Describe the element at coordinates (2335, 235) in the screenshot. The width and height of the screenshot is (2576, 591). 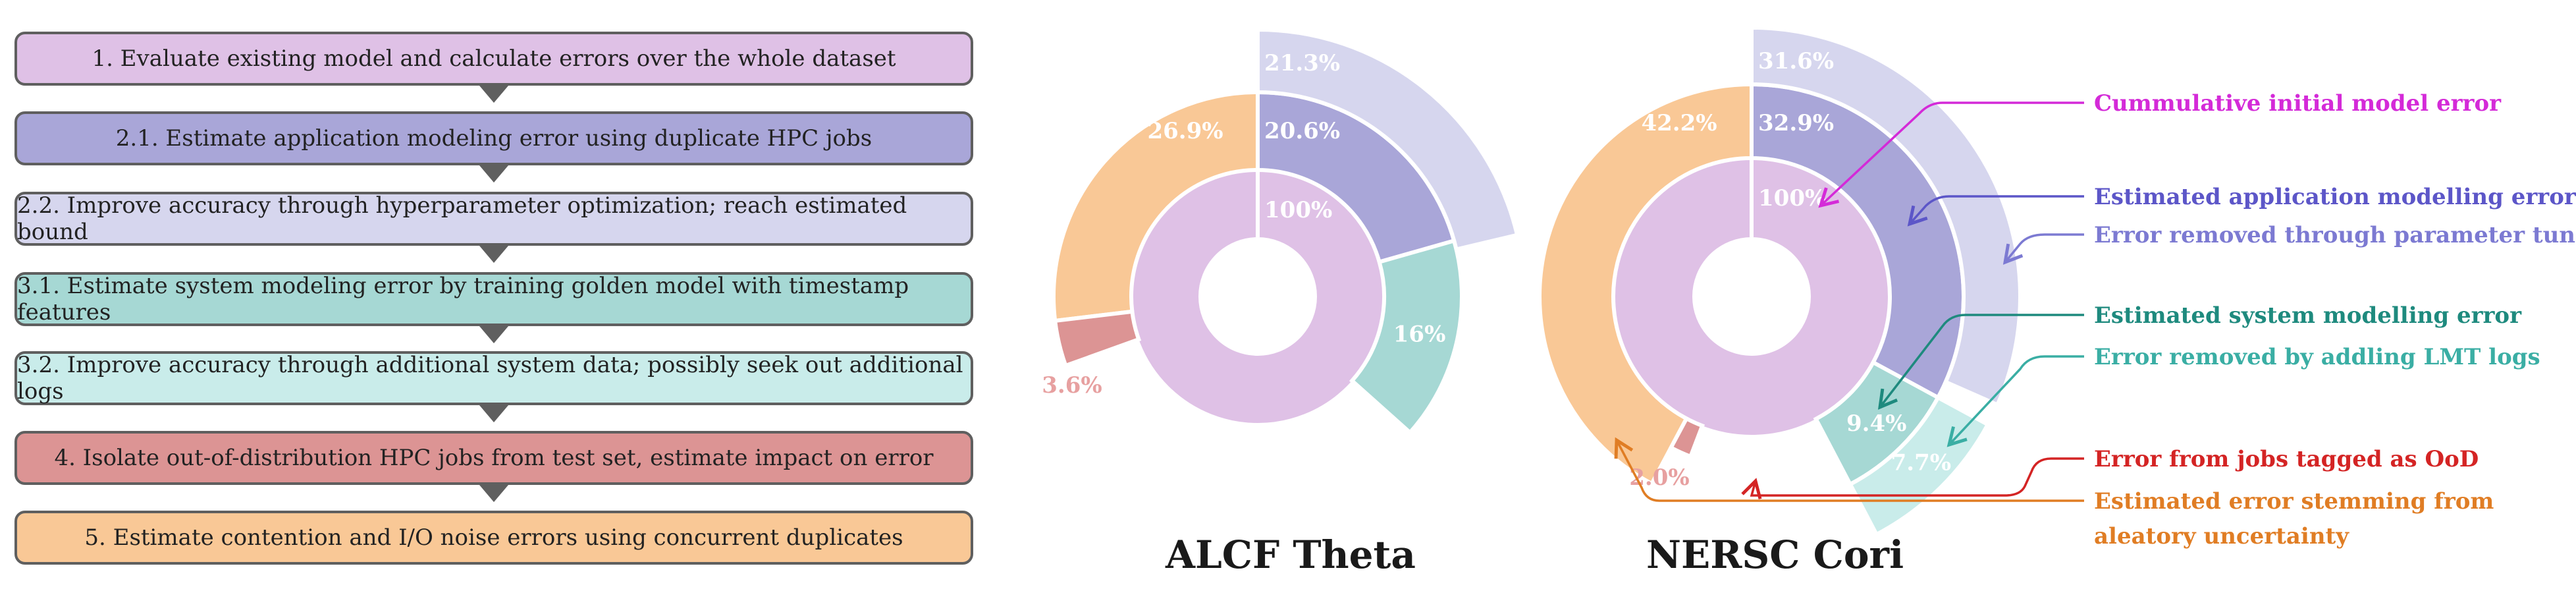
I see `legend-tuning-error: Error removed through parameter tuning` at that location.